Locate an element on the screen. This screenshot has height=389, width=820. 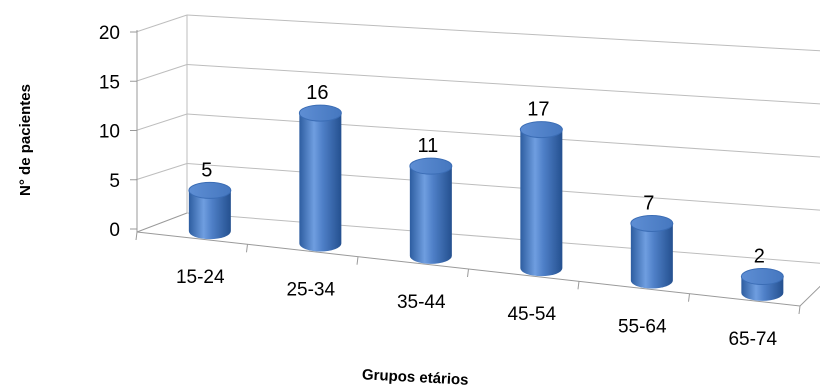
data-label: 2 is located at coordinates (759, 257).